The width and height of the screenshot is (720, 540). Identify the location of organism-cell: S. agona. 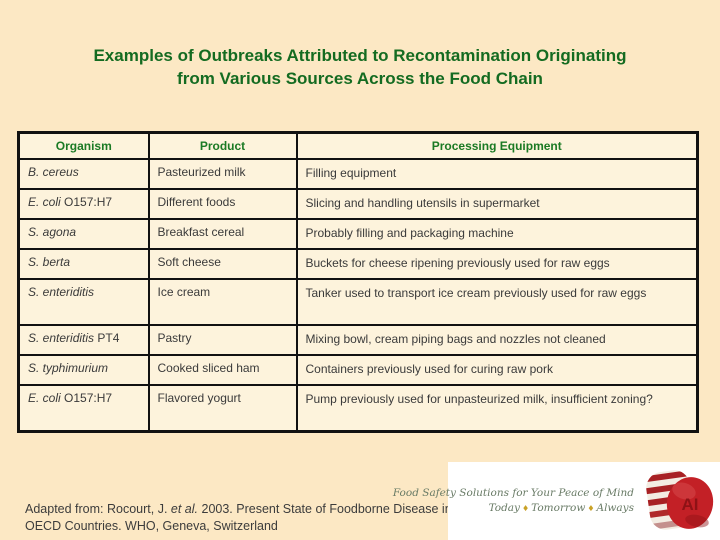
(83, 234).